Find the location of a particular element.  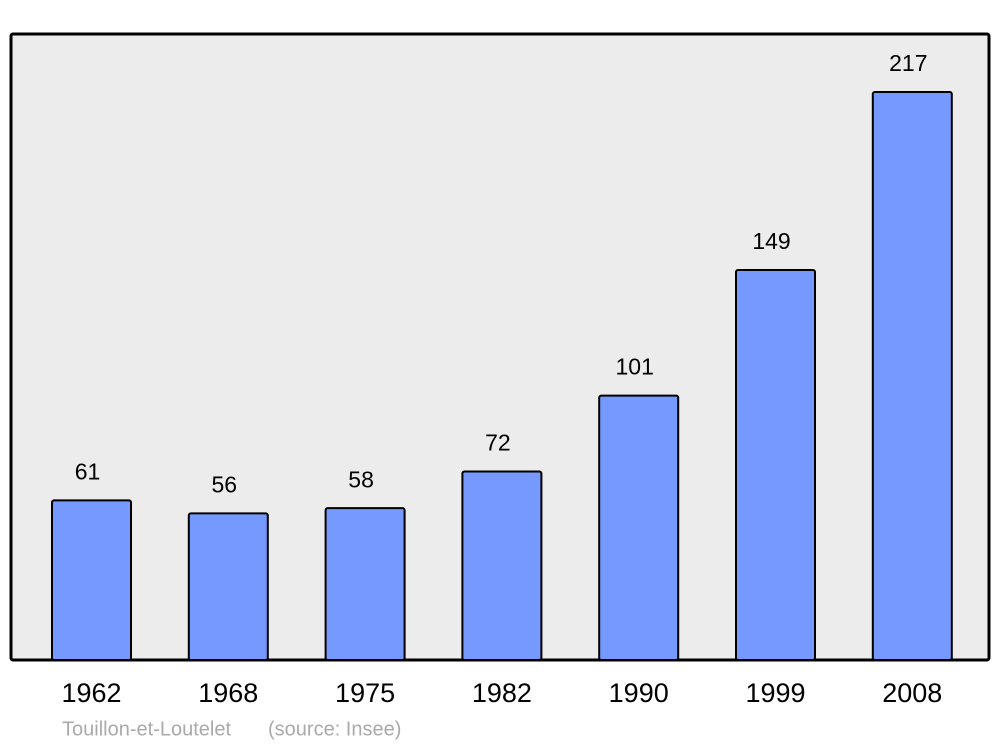

value-label: 61 is located at coordinates (88, 471).